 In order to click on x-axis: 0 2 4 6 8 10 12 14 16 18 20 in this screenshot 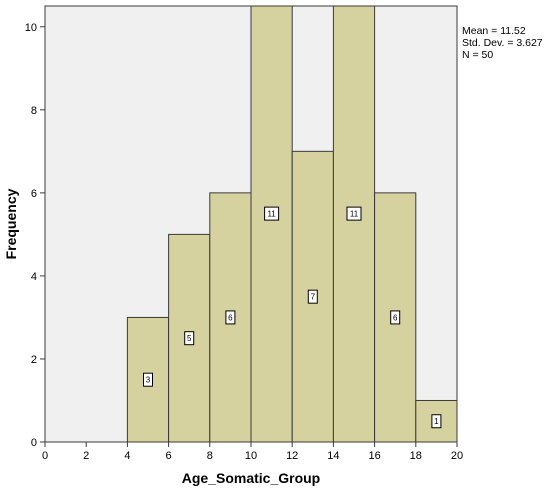, I will do `click(252, 452)`.